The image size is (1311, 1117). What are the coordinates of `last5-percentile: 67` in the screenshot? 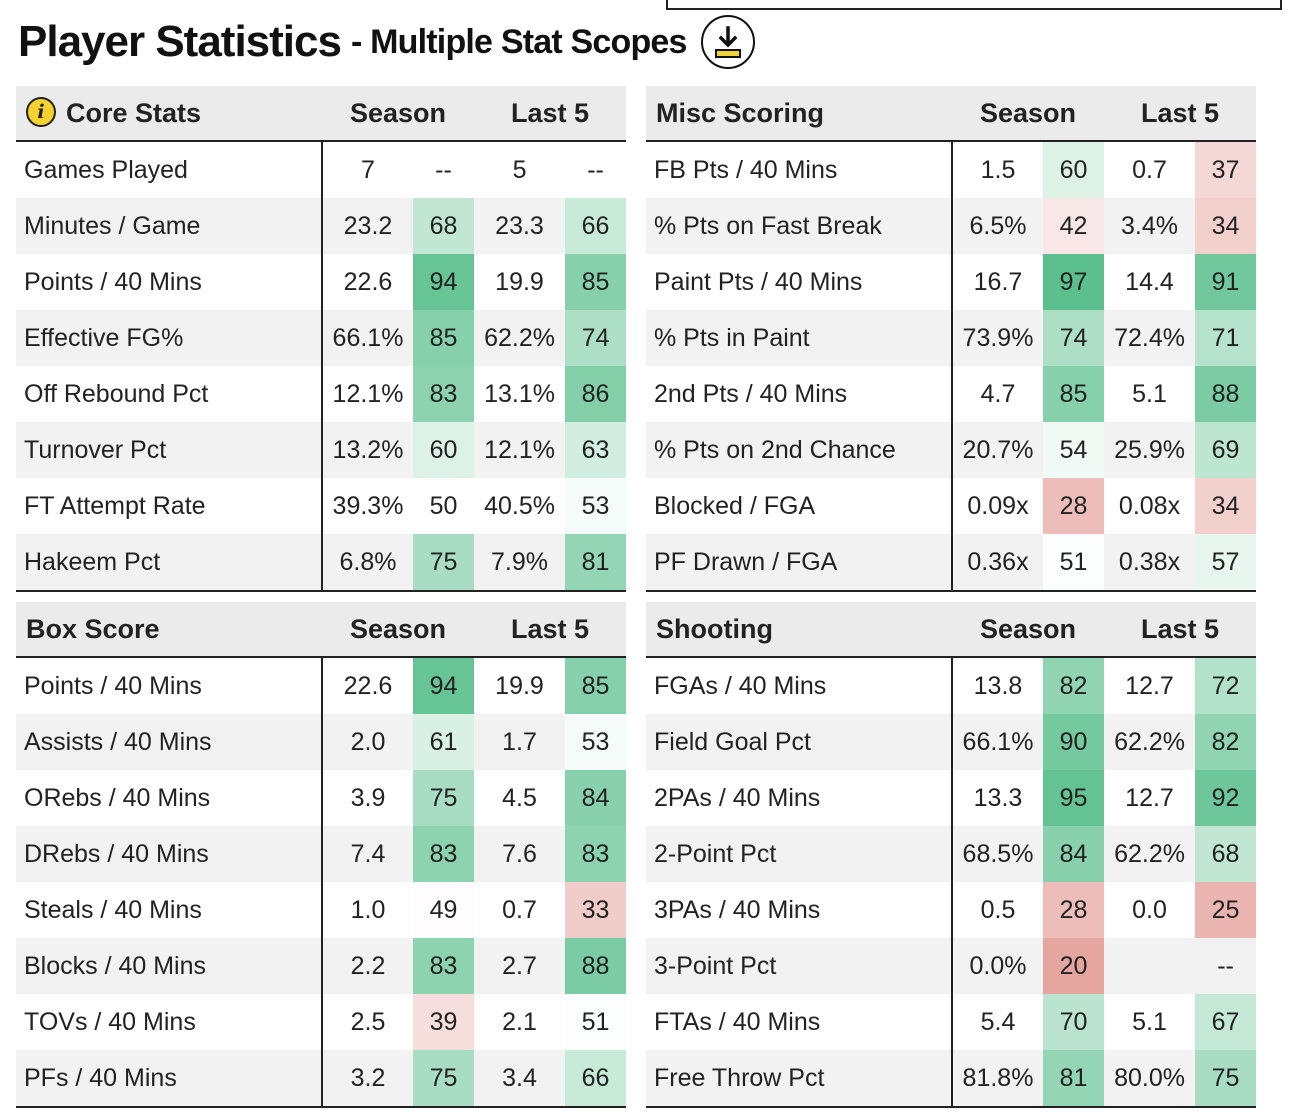 It's located at (1226, 1022).